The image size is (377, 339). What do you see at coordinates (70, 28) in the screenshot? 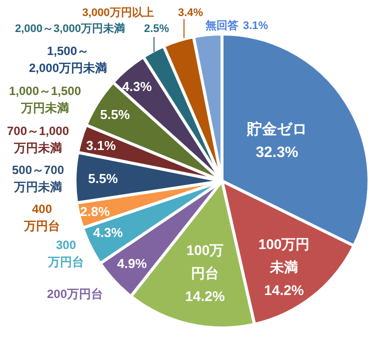
I see `slice-label: 2,000～3,000万円未満` at bounding box center [70, 28].